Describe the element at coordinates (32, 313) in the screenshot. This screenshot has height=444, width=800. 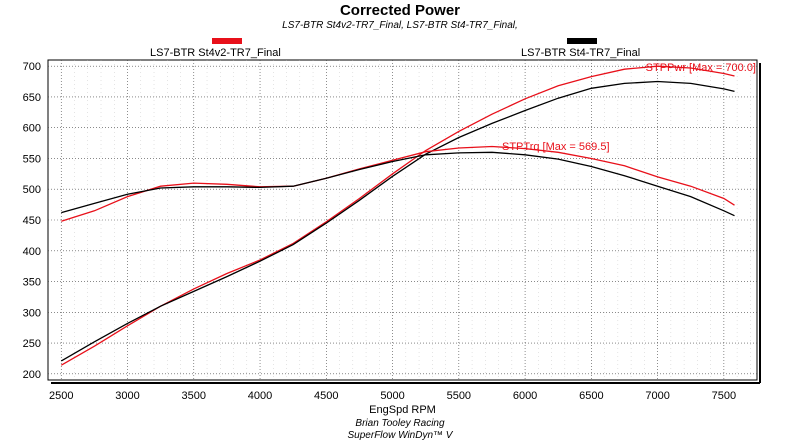
I see `y-tick-label: 300` at that location.